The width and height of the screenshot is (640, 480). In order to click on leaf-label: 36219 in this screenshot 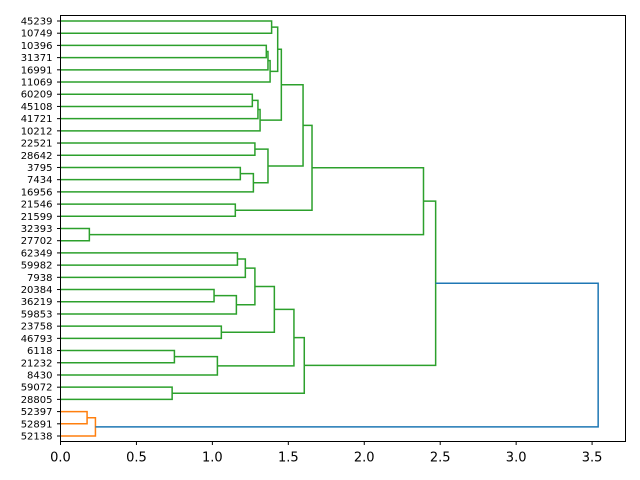, I will do `click(37, 302)`.